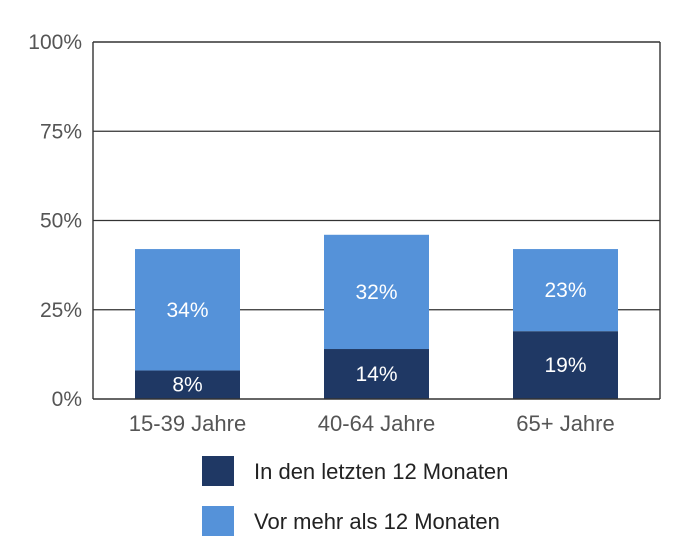 Image resolution: width=677 pixels, height=552 pixels. I want to click on data-label: 34%, so click(187, 310).